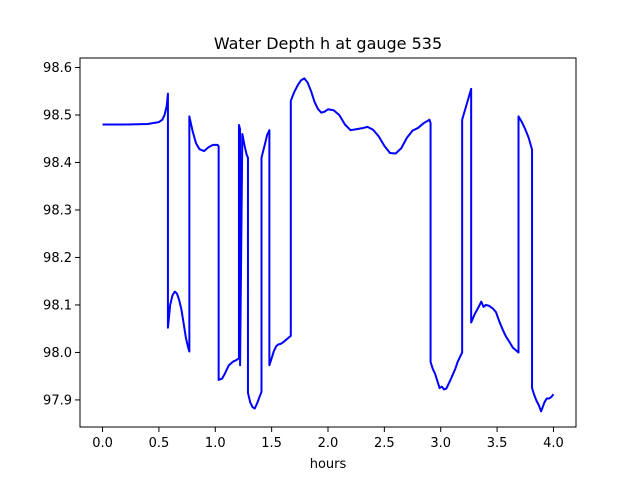 The image size is (640, 480). What do you see at coordinates (328, 443) in the screenshot?
I see `x-tick-label: 2.0` at bounding box center [328, 443].